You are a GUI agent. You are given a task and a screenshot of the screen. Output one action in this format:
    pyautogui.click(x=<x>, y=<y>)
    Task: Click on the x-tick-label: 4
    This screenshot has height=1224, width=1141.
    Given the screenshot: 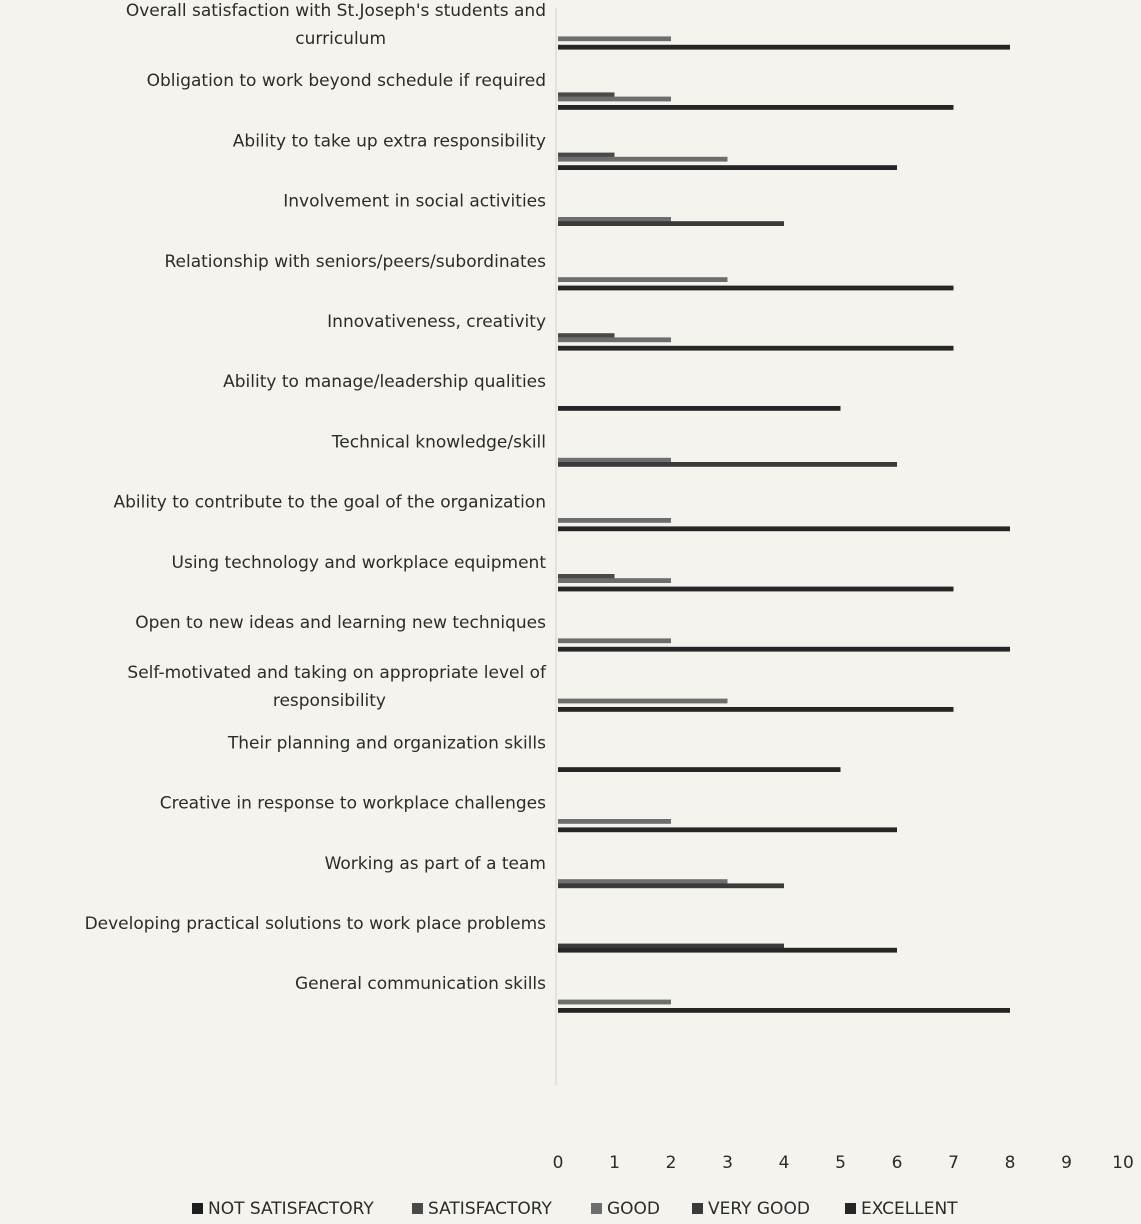 What is the action you would take?
    pyautogui.click(x=784, y=1163)
    